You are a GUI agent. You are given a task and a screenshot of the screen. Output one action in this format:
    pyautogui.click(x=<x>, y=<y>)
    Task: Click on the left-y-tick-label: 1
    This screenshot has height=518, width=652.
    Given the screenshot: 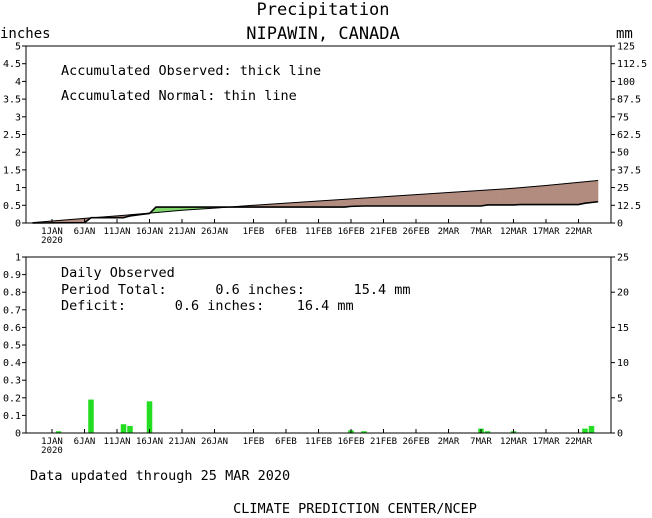 What is the action you would take?
    pyautogui.click(x=18, y=258)
    